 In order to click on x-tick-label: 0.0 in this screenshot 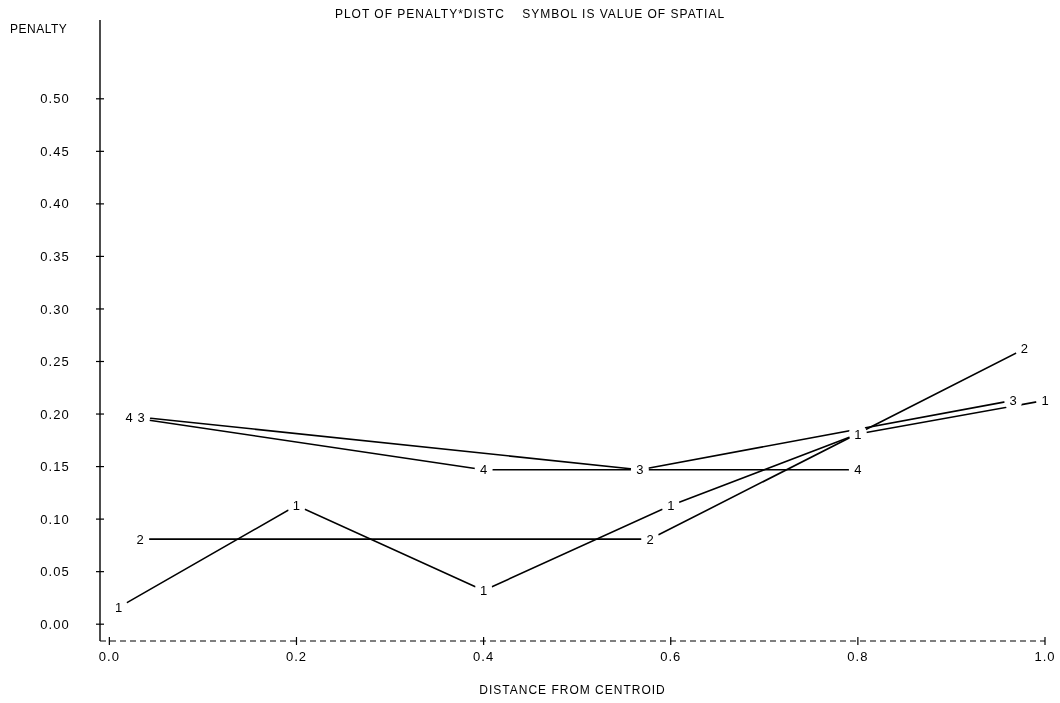, I will do `click(109, 656)`.